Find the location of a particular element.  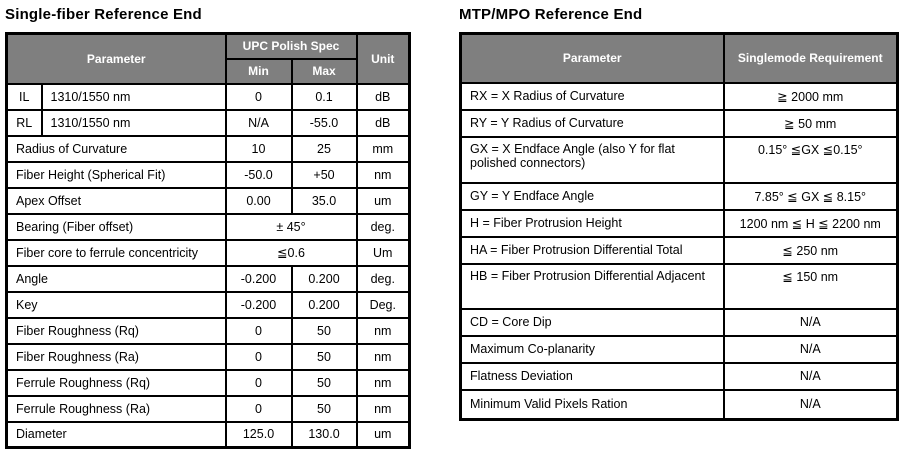

param-cell: RX = X Radius of Curvature is located at coordinates (592, 96).